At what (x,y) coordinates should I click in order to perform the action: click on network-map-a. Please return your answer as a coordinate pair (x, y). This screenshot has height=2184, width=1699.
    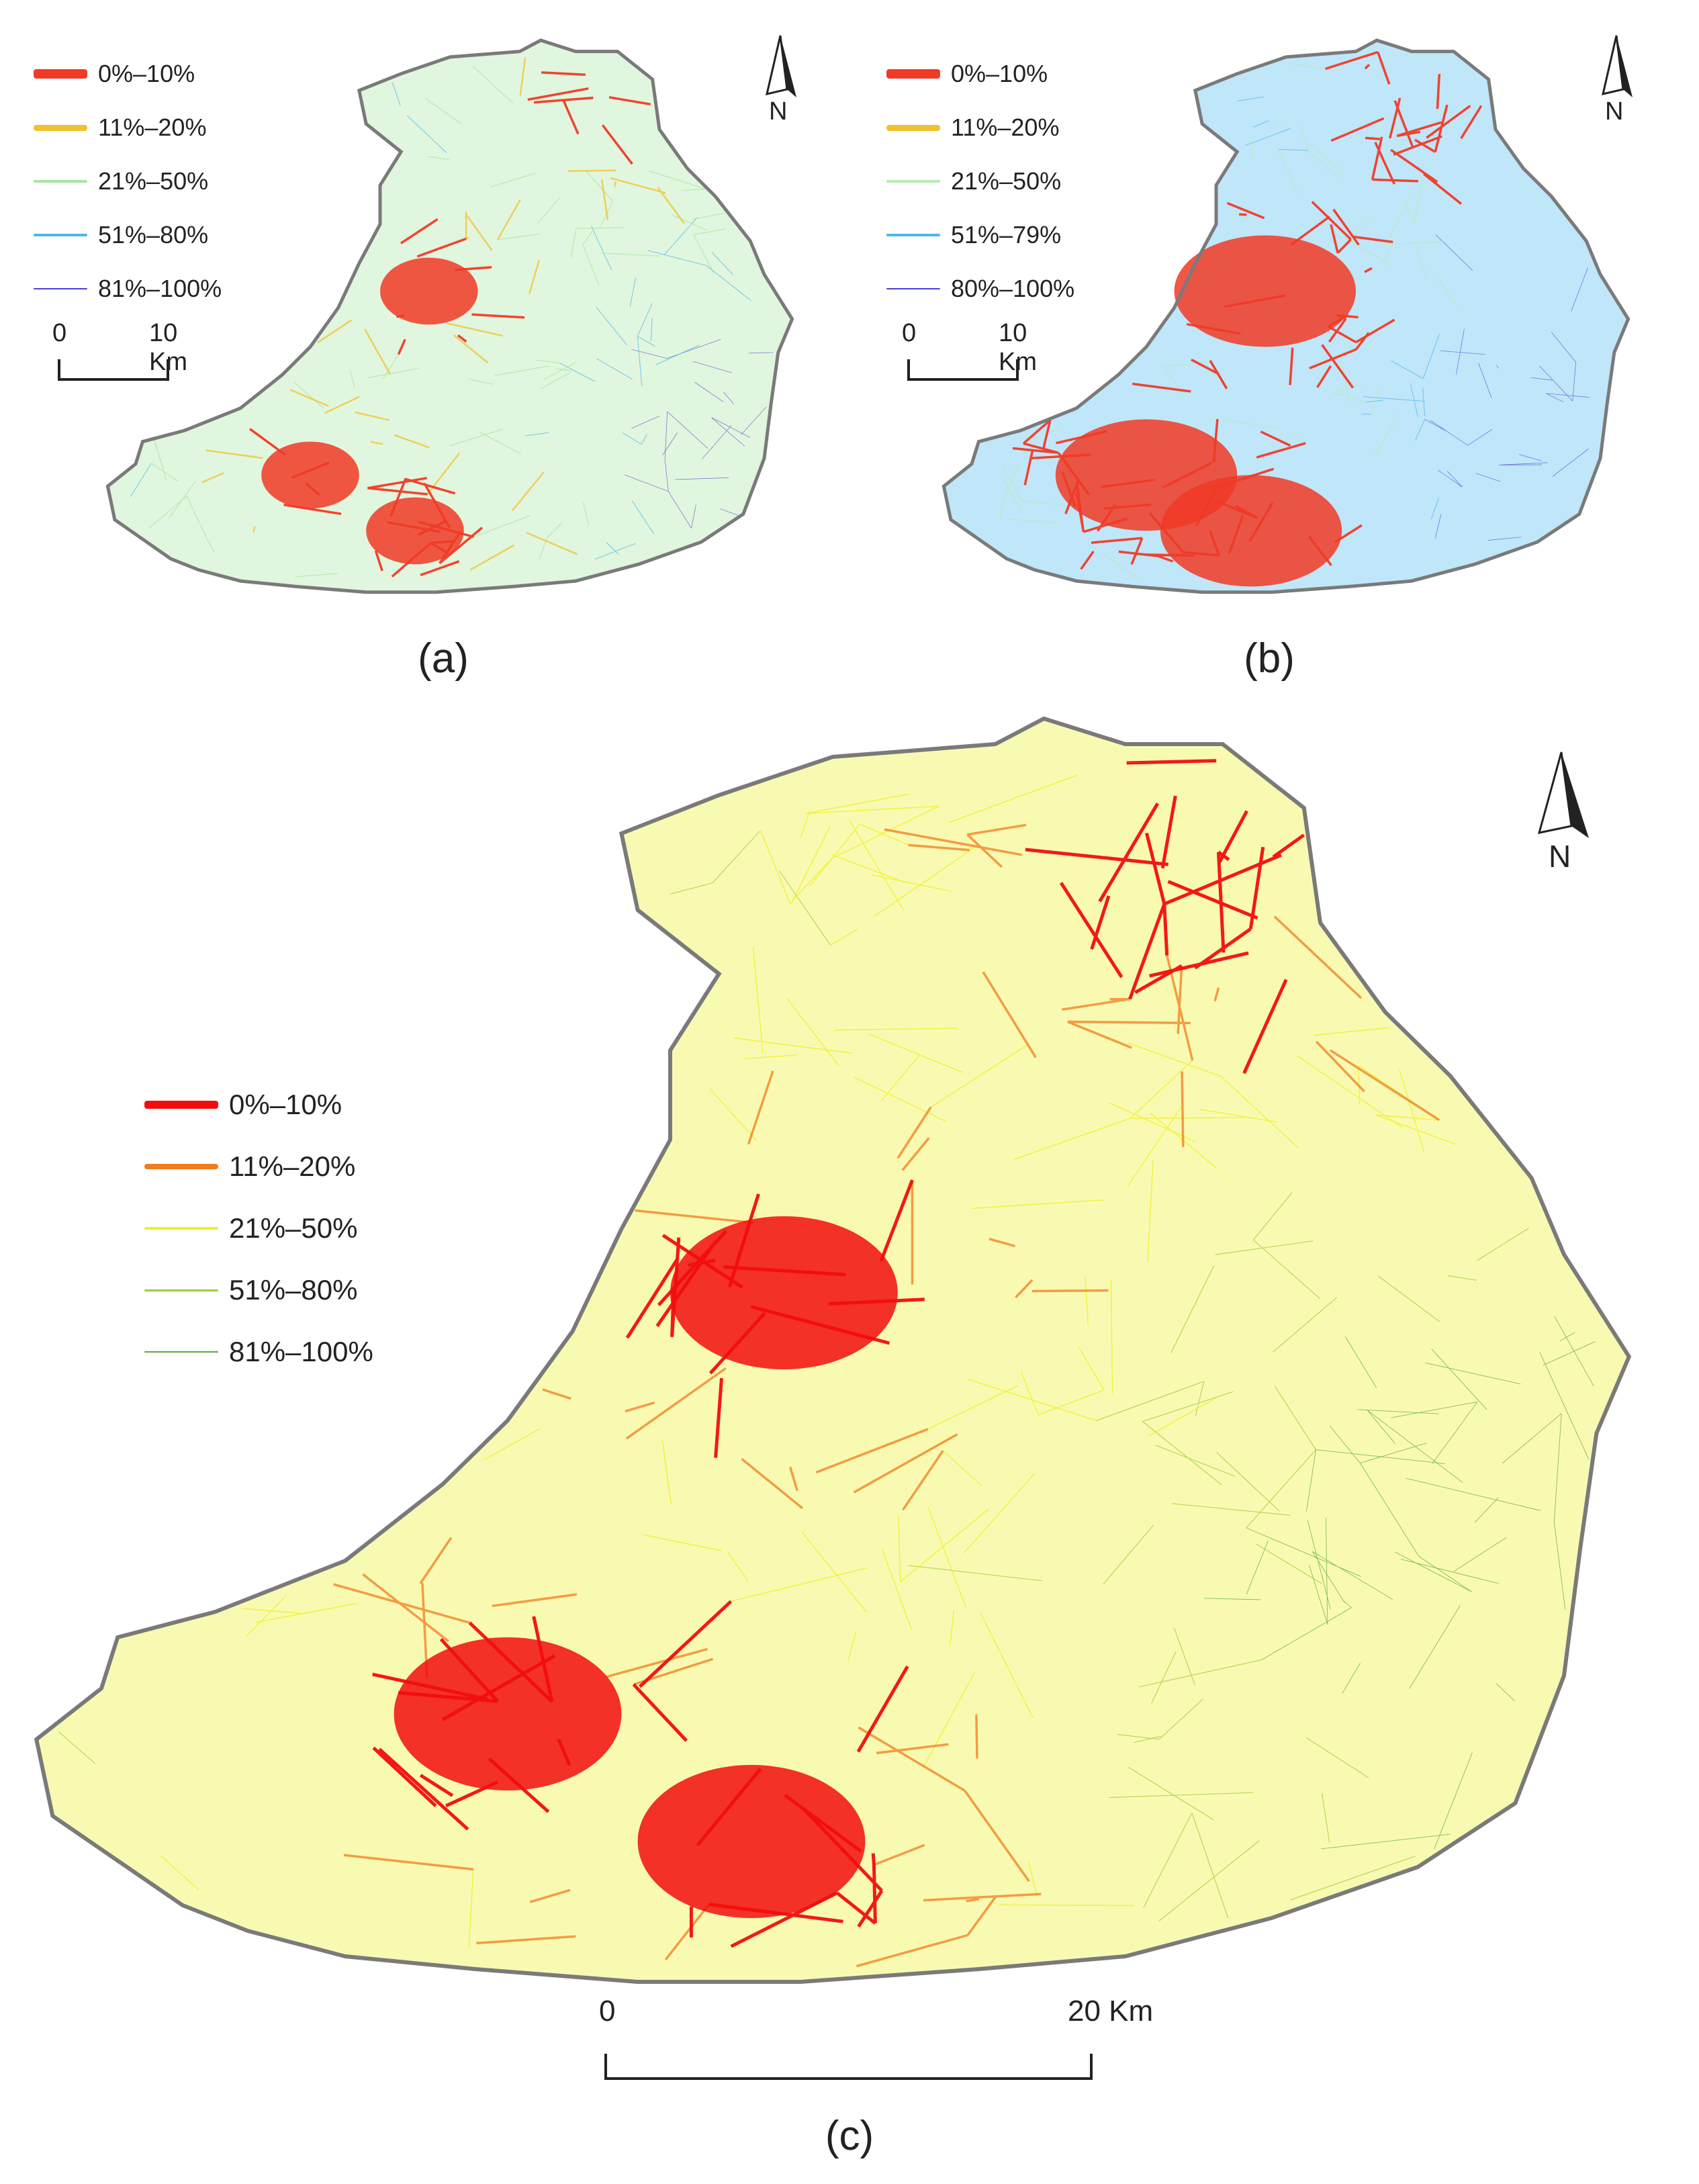
    Looking at the image, I should click on (449, 316).